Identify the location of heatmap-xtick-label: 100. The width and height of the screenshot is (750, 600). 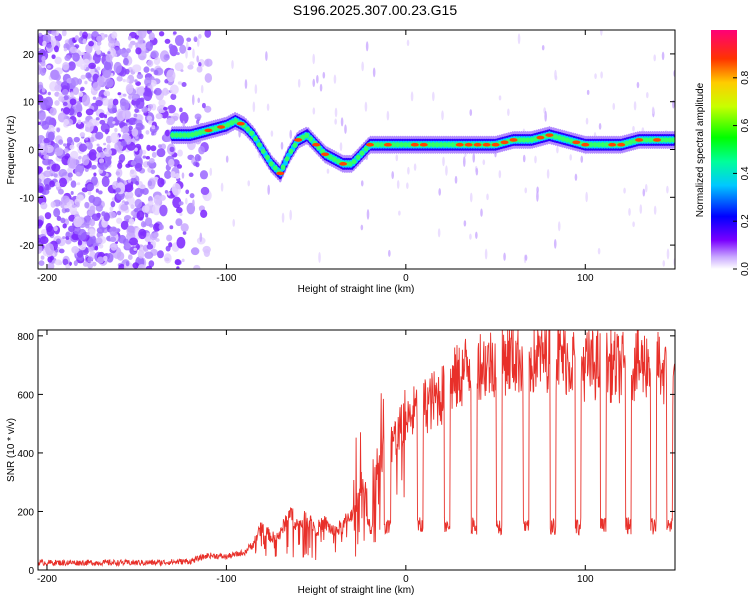
(585, 278).